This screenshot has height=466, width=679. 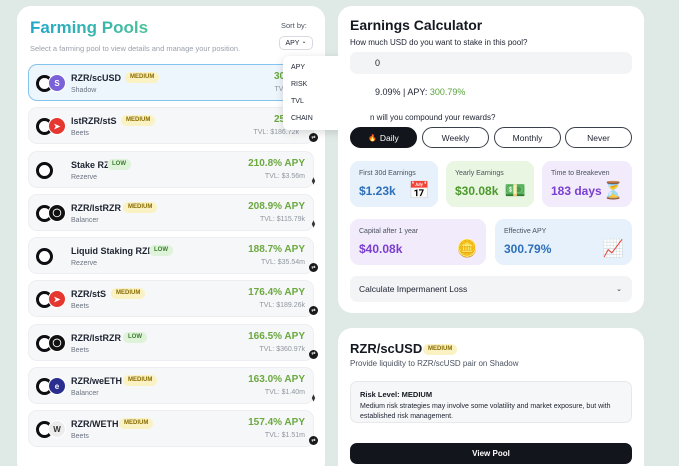 What do you see at coordinates (299, 84) in the screenshot?
I see `sort-option-risk: RISK` at bounding box center [299, 84].